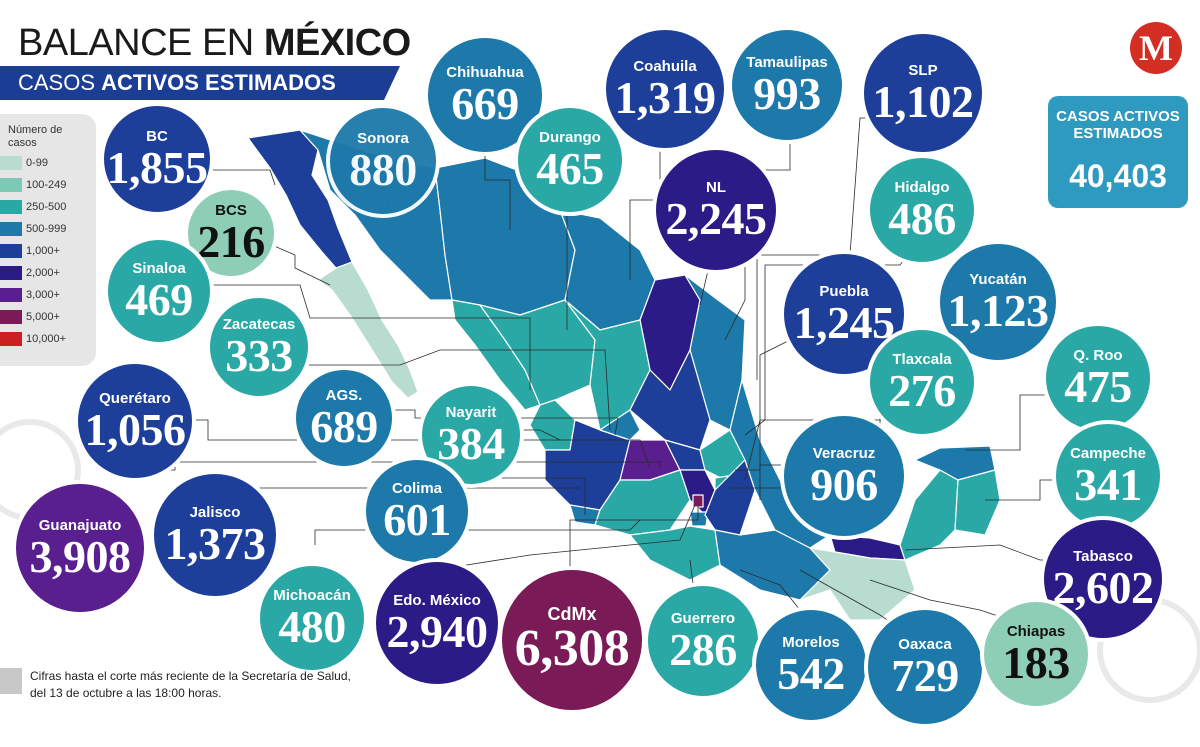 This screenshot has width=1200, height=747. What do you see at coordinates (344, 427) in the screenshot?
I see `state-value: 689` at bounding box center [344, 427].